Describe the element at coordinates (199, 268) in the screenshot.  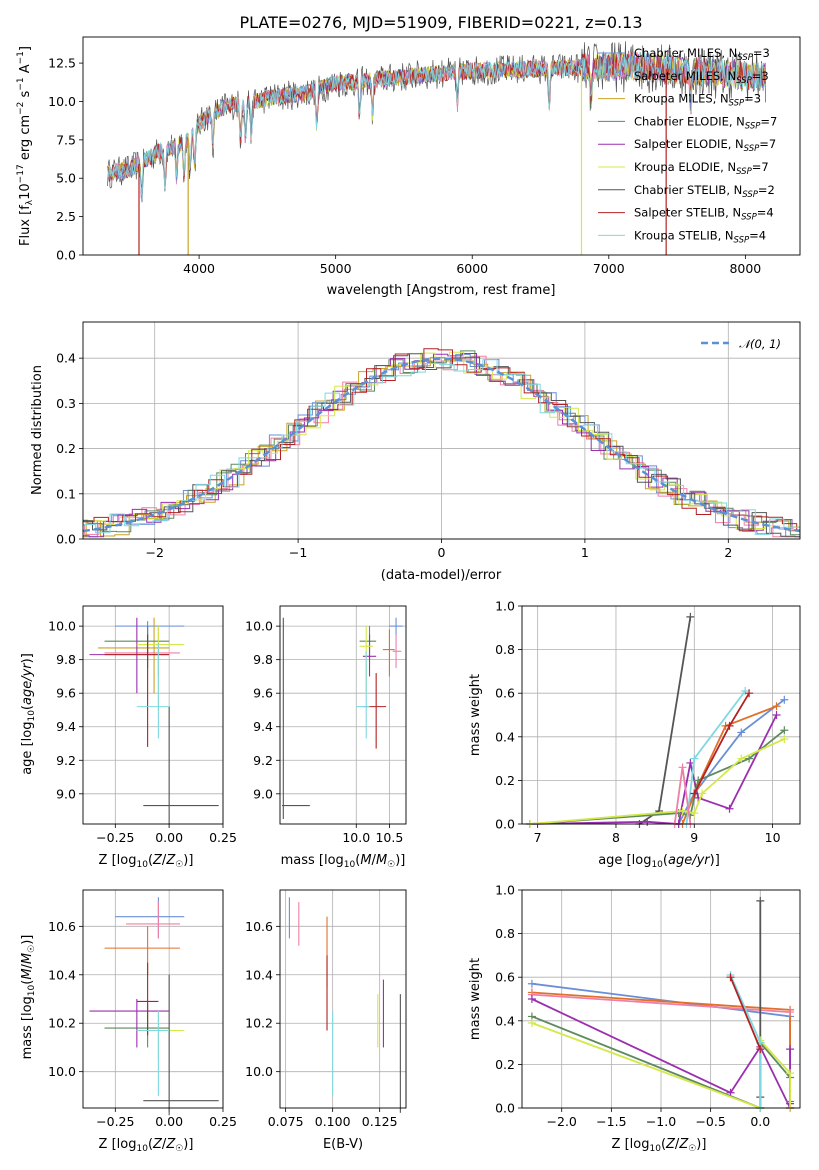
I see `x-tick-label: 4000` at that location.